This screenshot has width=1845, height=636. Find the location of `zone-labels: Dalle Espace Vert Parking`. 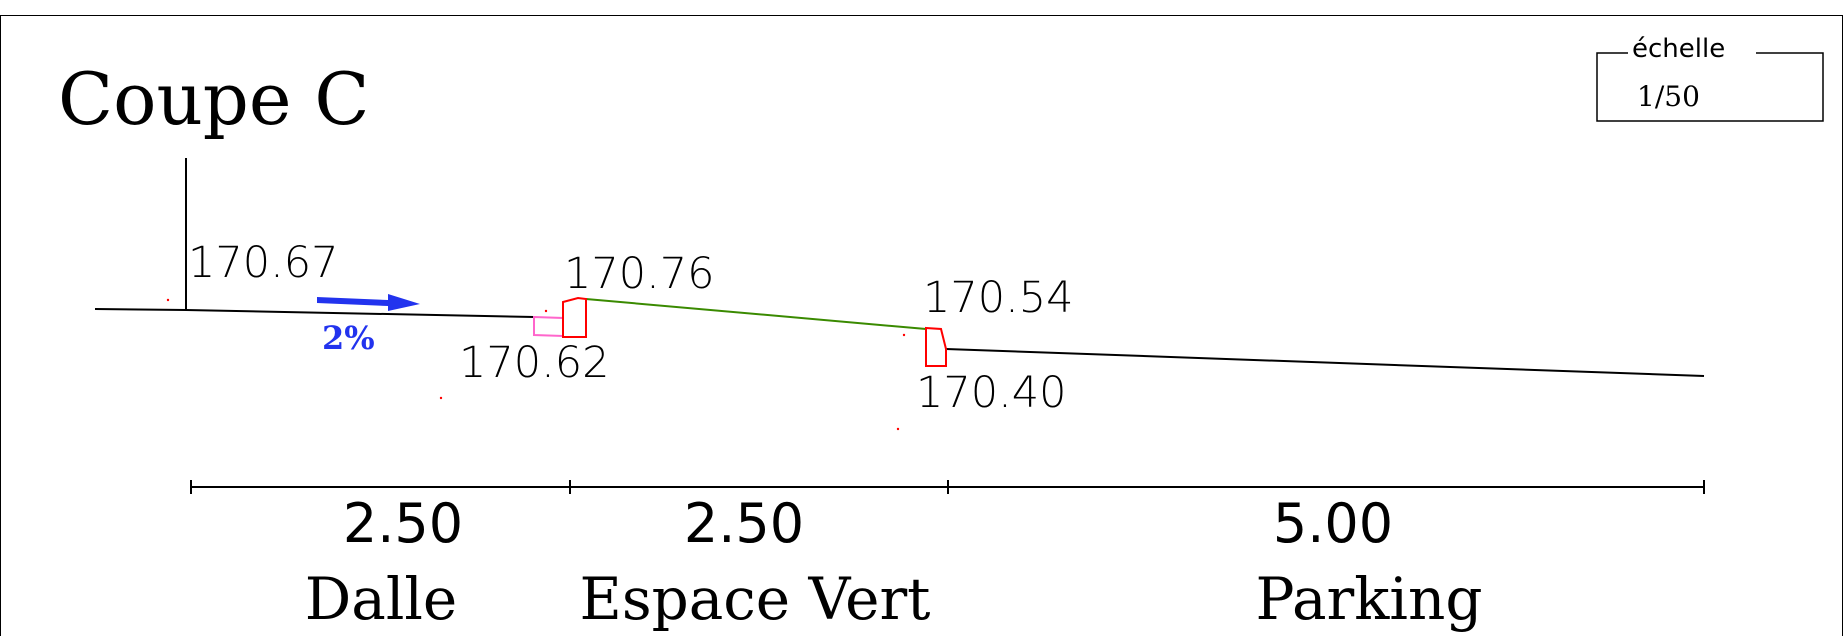

zone-labels: Dalle Espace Vert Parking is located at coordinates (894, 599).